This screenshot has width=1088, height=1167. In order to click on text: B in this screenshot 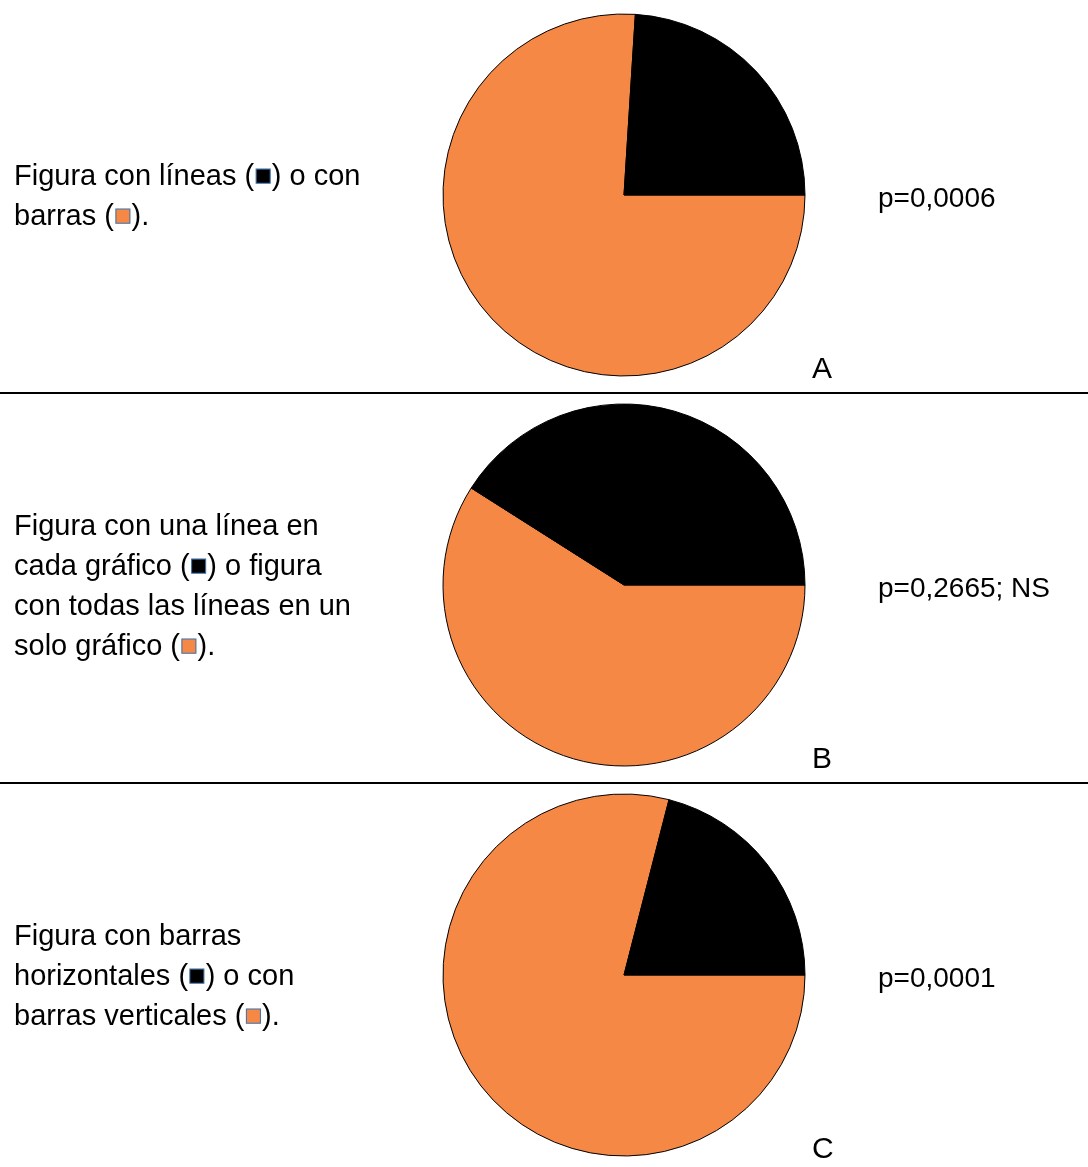, I will do `click(822, 758)`.